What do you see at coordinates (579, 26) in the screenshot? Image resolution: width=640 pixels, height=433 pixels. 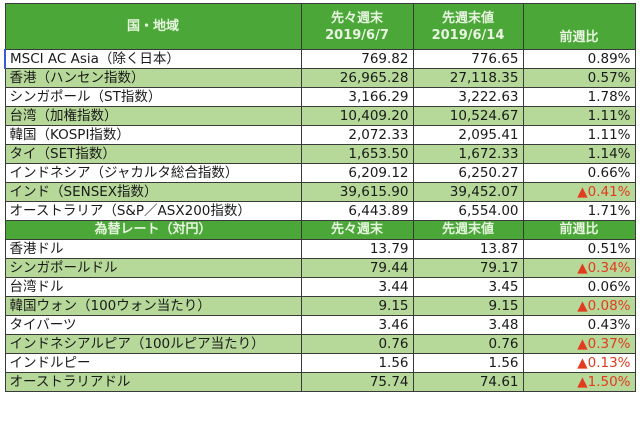 I see `change-header: 前週比` at bounding box center [579, 26].